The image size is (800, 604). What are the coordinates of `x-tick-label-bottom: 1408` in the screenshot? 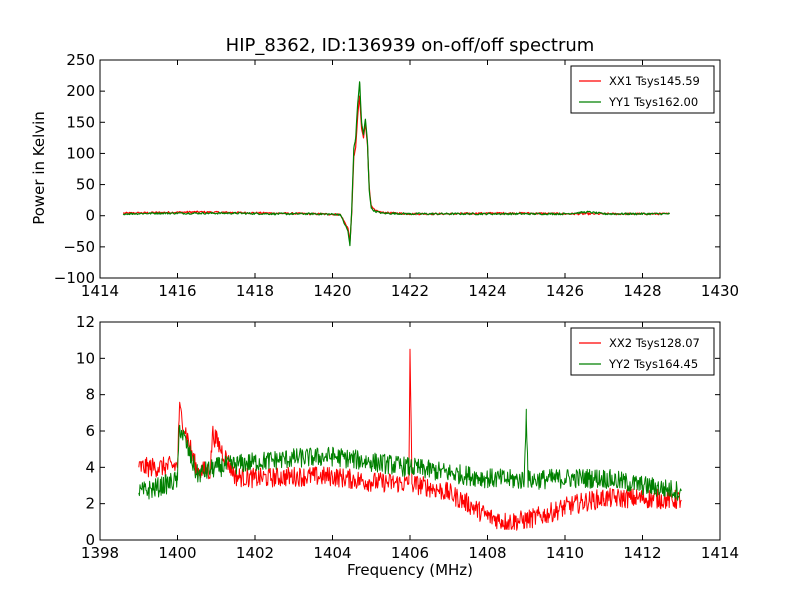 It's located at (487, 553).